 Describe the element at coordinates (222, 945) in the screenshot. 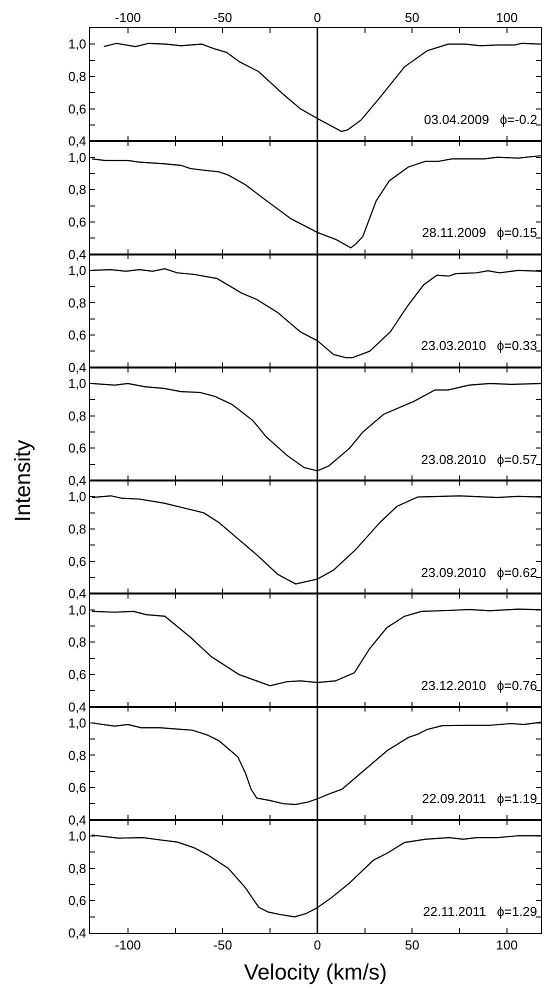

I see `x-tick-label: -50` at that location.